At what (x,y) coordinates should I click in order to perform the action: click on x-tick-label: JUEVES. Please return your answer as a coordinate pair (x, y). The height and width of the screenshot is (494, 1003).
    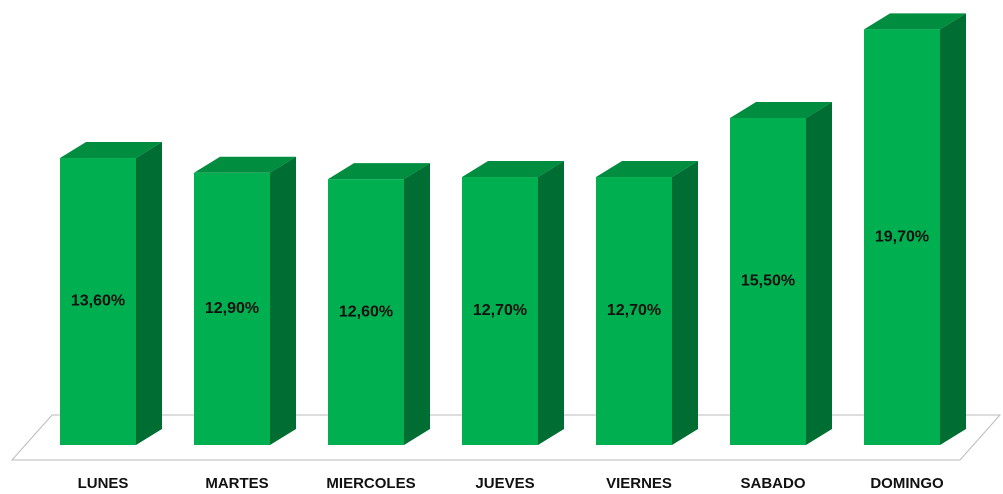
    Looking at the image, I should click on (504, 483).